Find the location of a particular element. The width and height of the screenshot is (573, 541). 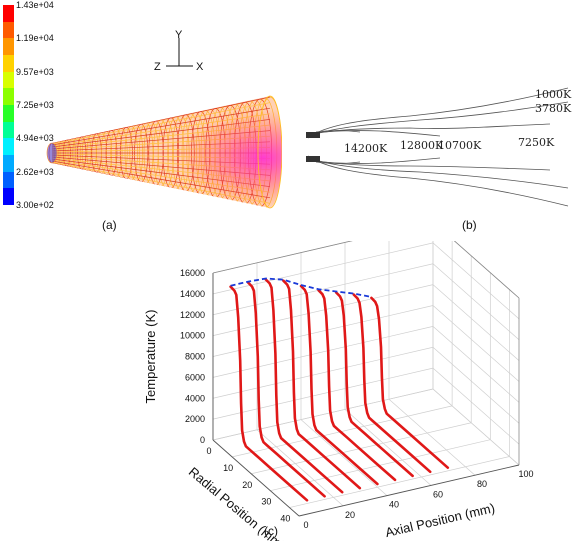

radial-tick-label: 20 is located at coordinates (247, 485).